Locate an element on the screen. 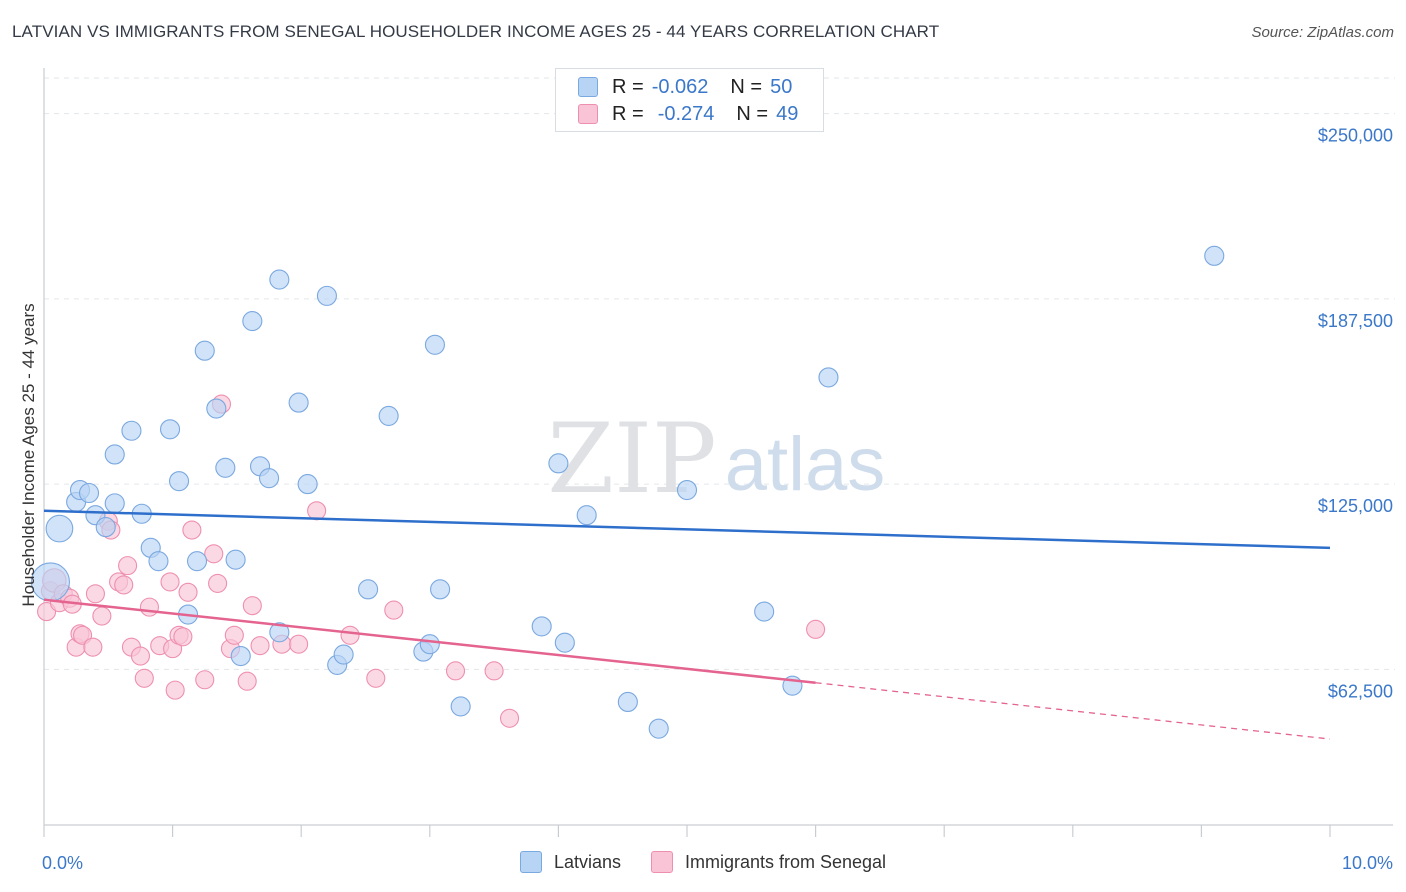  legend-r-value: -0.274 is located at coordinates (686, 113).